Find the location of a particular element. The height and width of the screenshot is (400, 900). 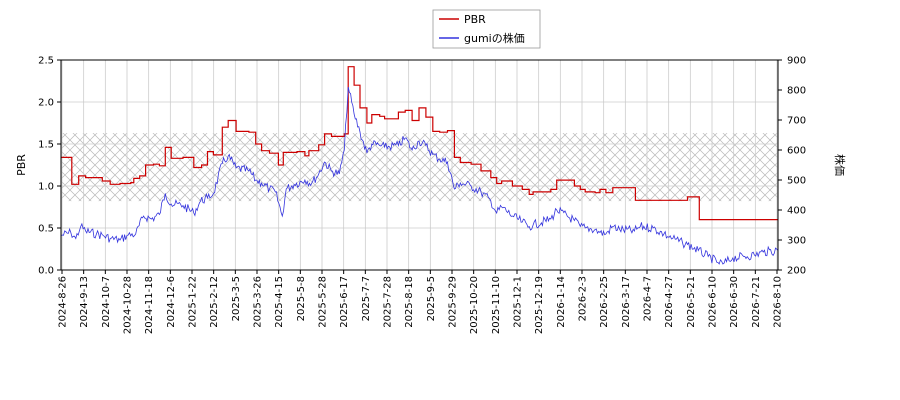

x-tick-label: 2026-2-25 is located at coordinates (604, 302).